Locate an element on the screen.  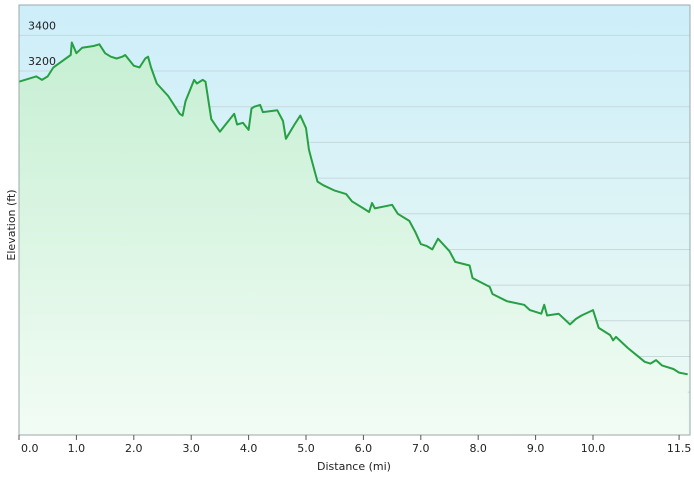
x-tick-label: 11.5 is located at coordinates (679, 448).